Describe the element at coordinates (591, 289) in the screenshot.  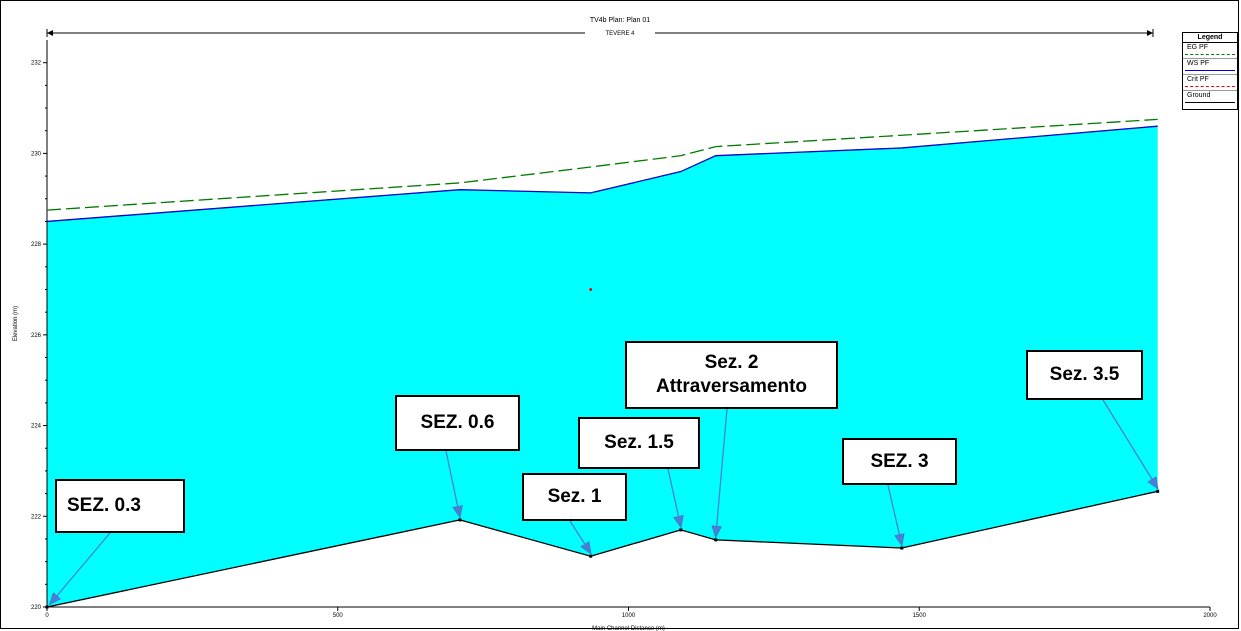
I see `crit-point` at that location.